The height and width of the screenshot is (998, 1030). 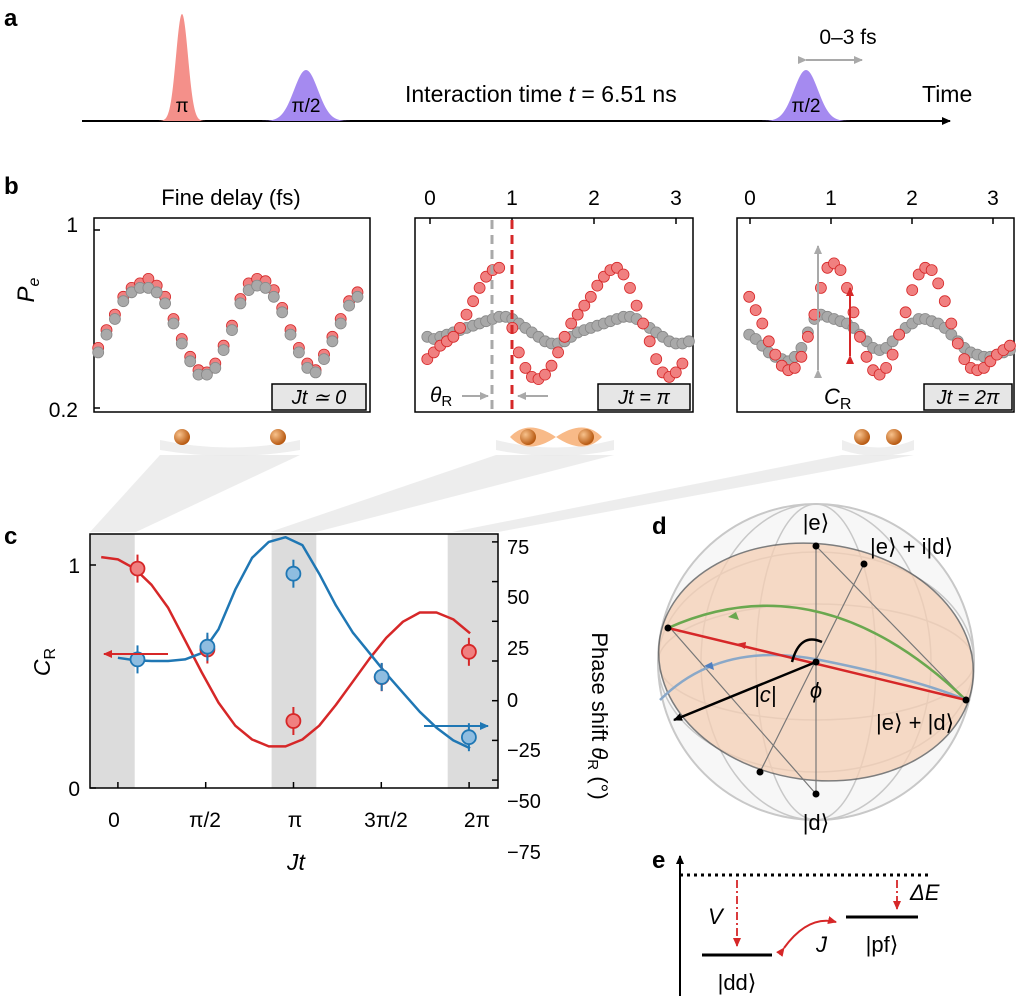 I want to click on red-arrowhead, so click(x=741, y=645).